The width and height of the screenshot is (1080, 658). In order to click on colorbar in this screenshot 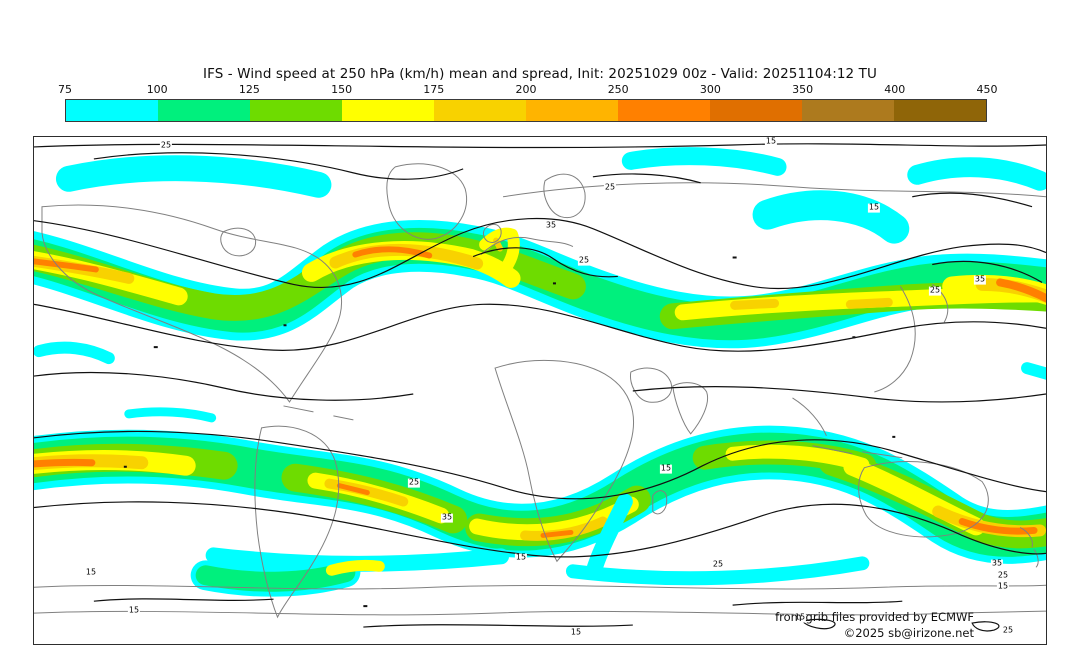, I will do `click(526, 110)`.